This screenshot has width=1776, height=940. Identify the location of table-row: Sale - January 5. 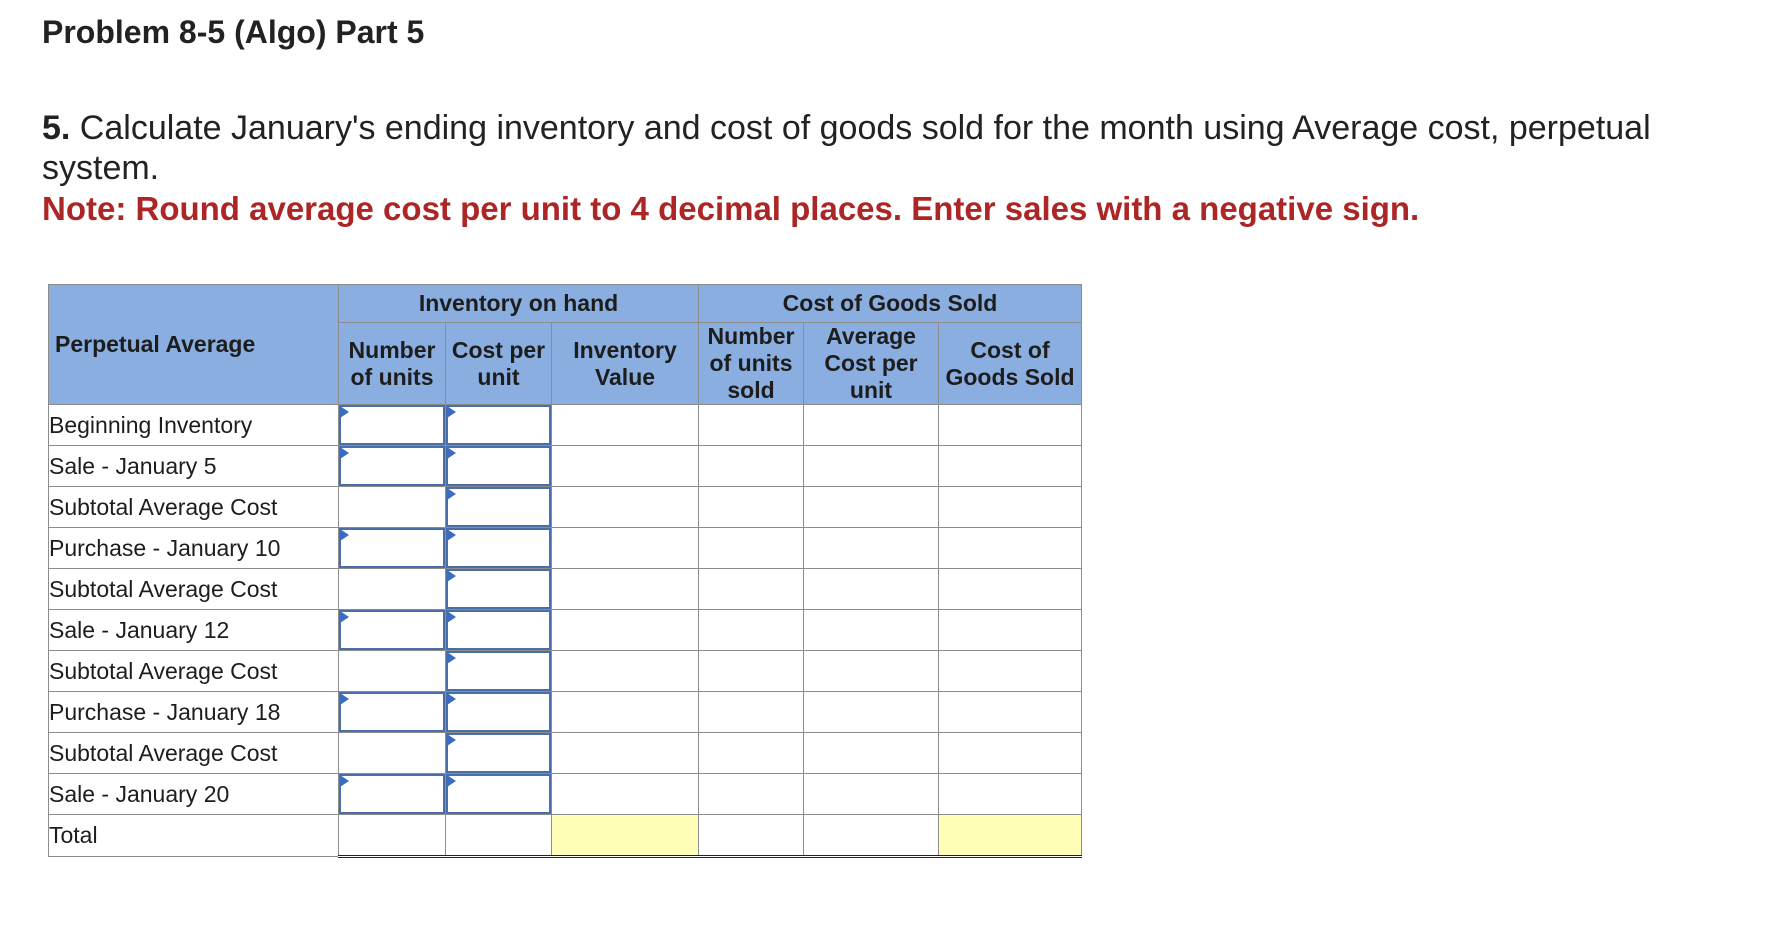
(565, 466).